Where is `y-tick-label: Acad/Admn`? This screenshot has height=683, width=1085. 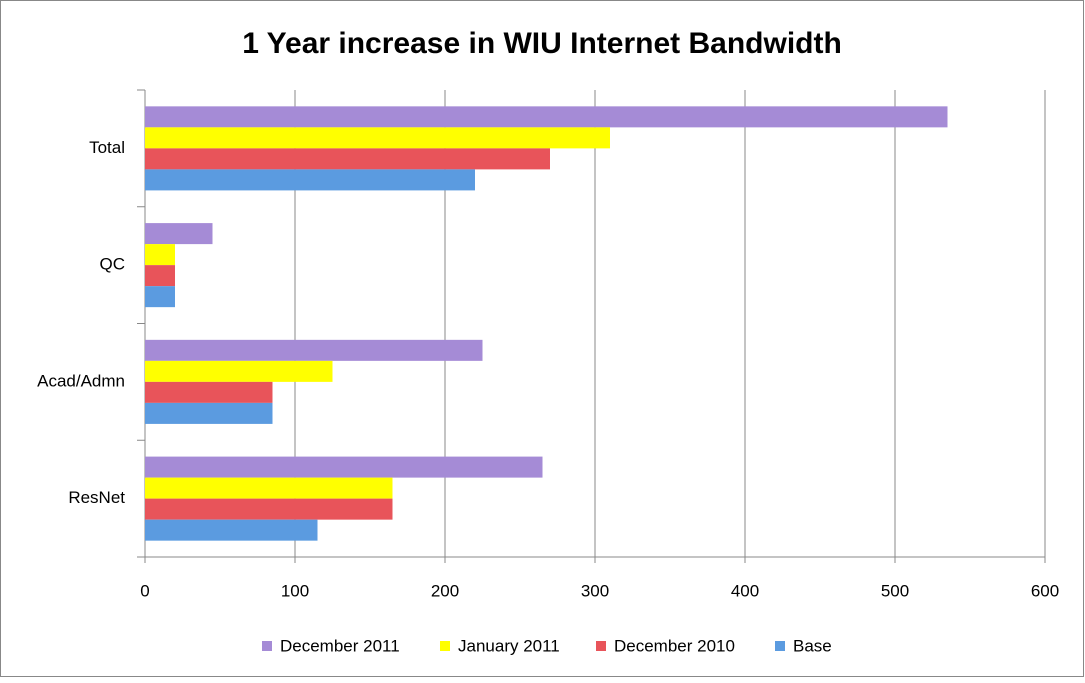 y-tick-label: Acad/Admn is located at coordinates (81, 380).